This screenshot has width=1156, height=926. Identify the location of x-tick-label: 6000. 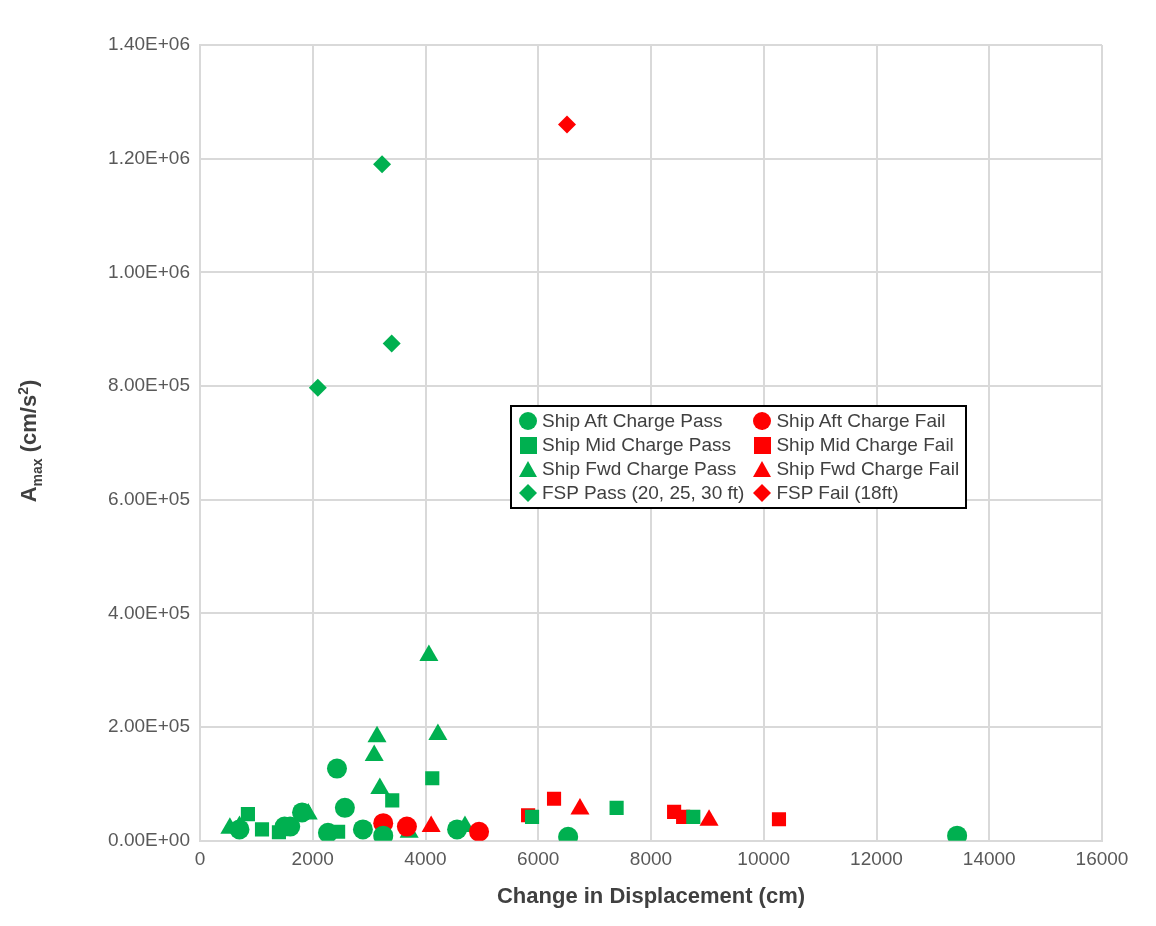
(538, 859).